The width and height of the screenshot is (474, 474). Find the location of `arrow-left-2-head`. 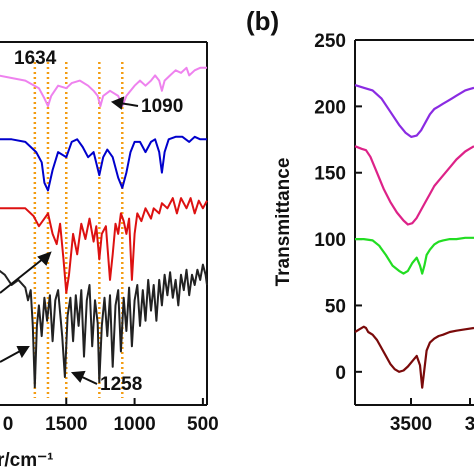

arrow-left-2-head is located at coordinates (23, 352).